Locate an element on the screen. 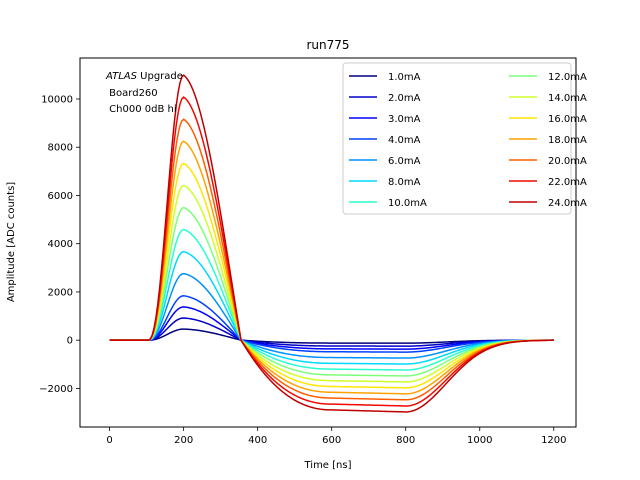  annotation-line-1: ATLAS Upgrade is located at coordinates (144, 76).